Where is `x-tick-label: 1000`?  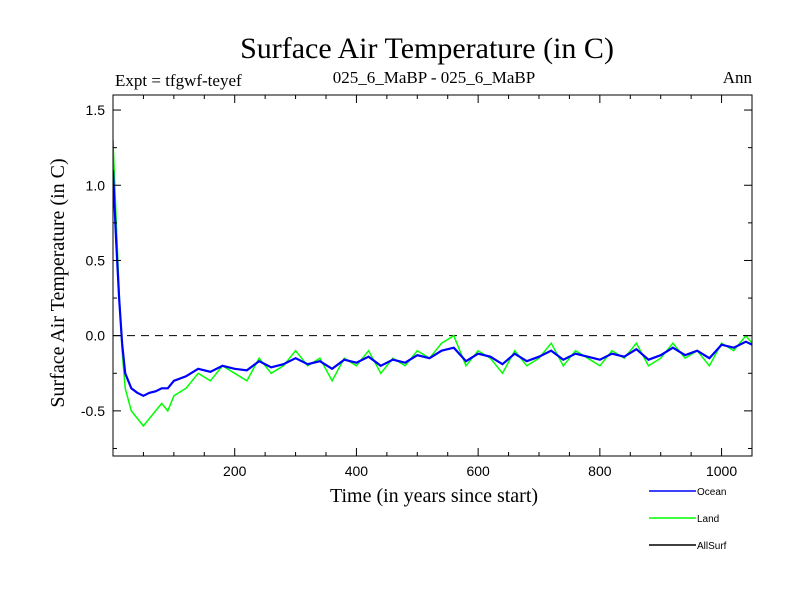 x-tick-label: 1000 is located at coordinates (721, 471).